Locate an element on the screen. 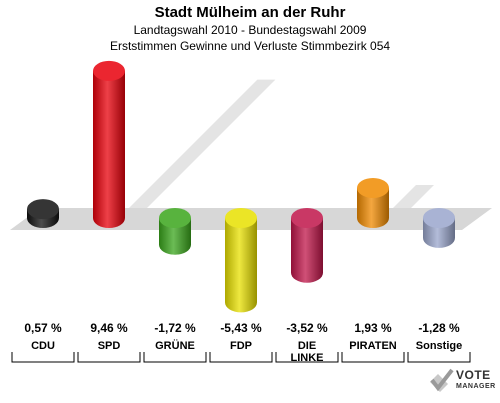 The width and height of the screenshot is (500, 403). bar-spd is located at coordinates (109, 144).